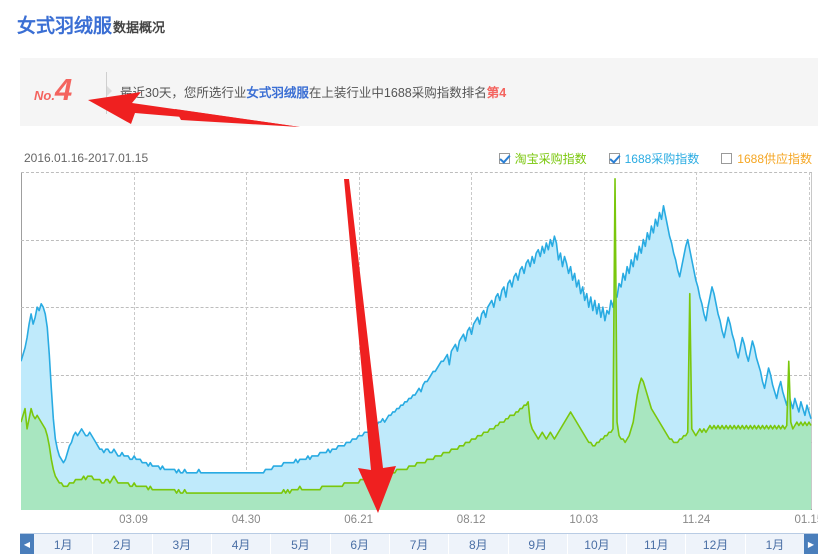 This screenshot has height=554, width=818. Describe the element at coordinates (696, 520) in the screenshot. I see `x-axis-tick-label: 11.24` at that location.